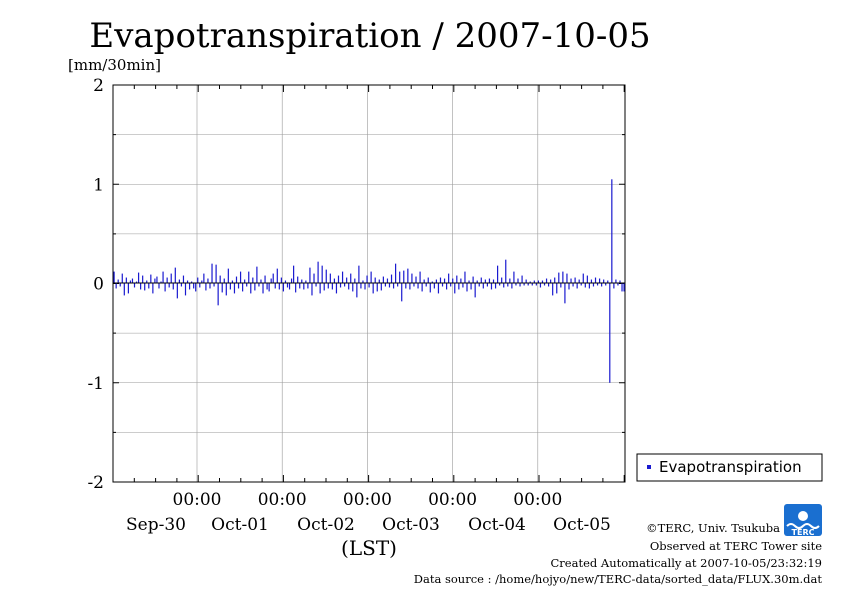  What do you see at coordinates (713, 528) in the screenshot?
I see `footer-copyright: ©TERC, Univ. Tsukuba` at bounding box center [713, 528].